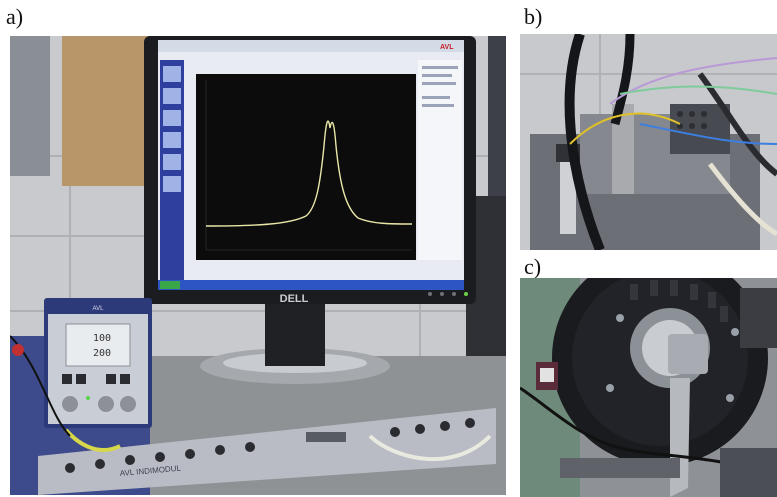  I want to click on indimodul, so click(267, 451).